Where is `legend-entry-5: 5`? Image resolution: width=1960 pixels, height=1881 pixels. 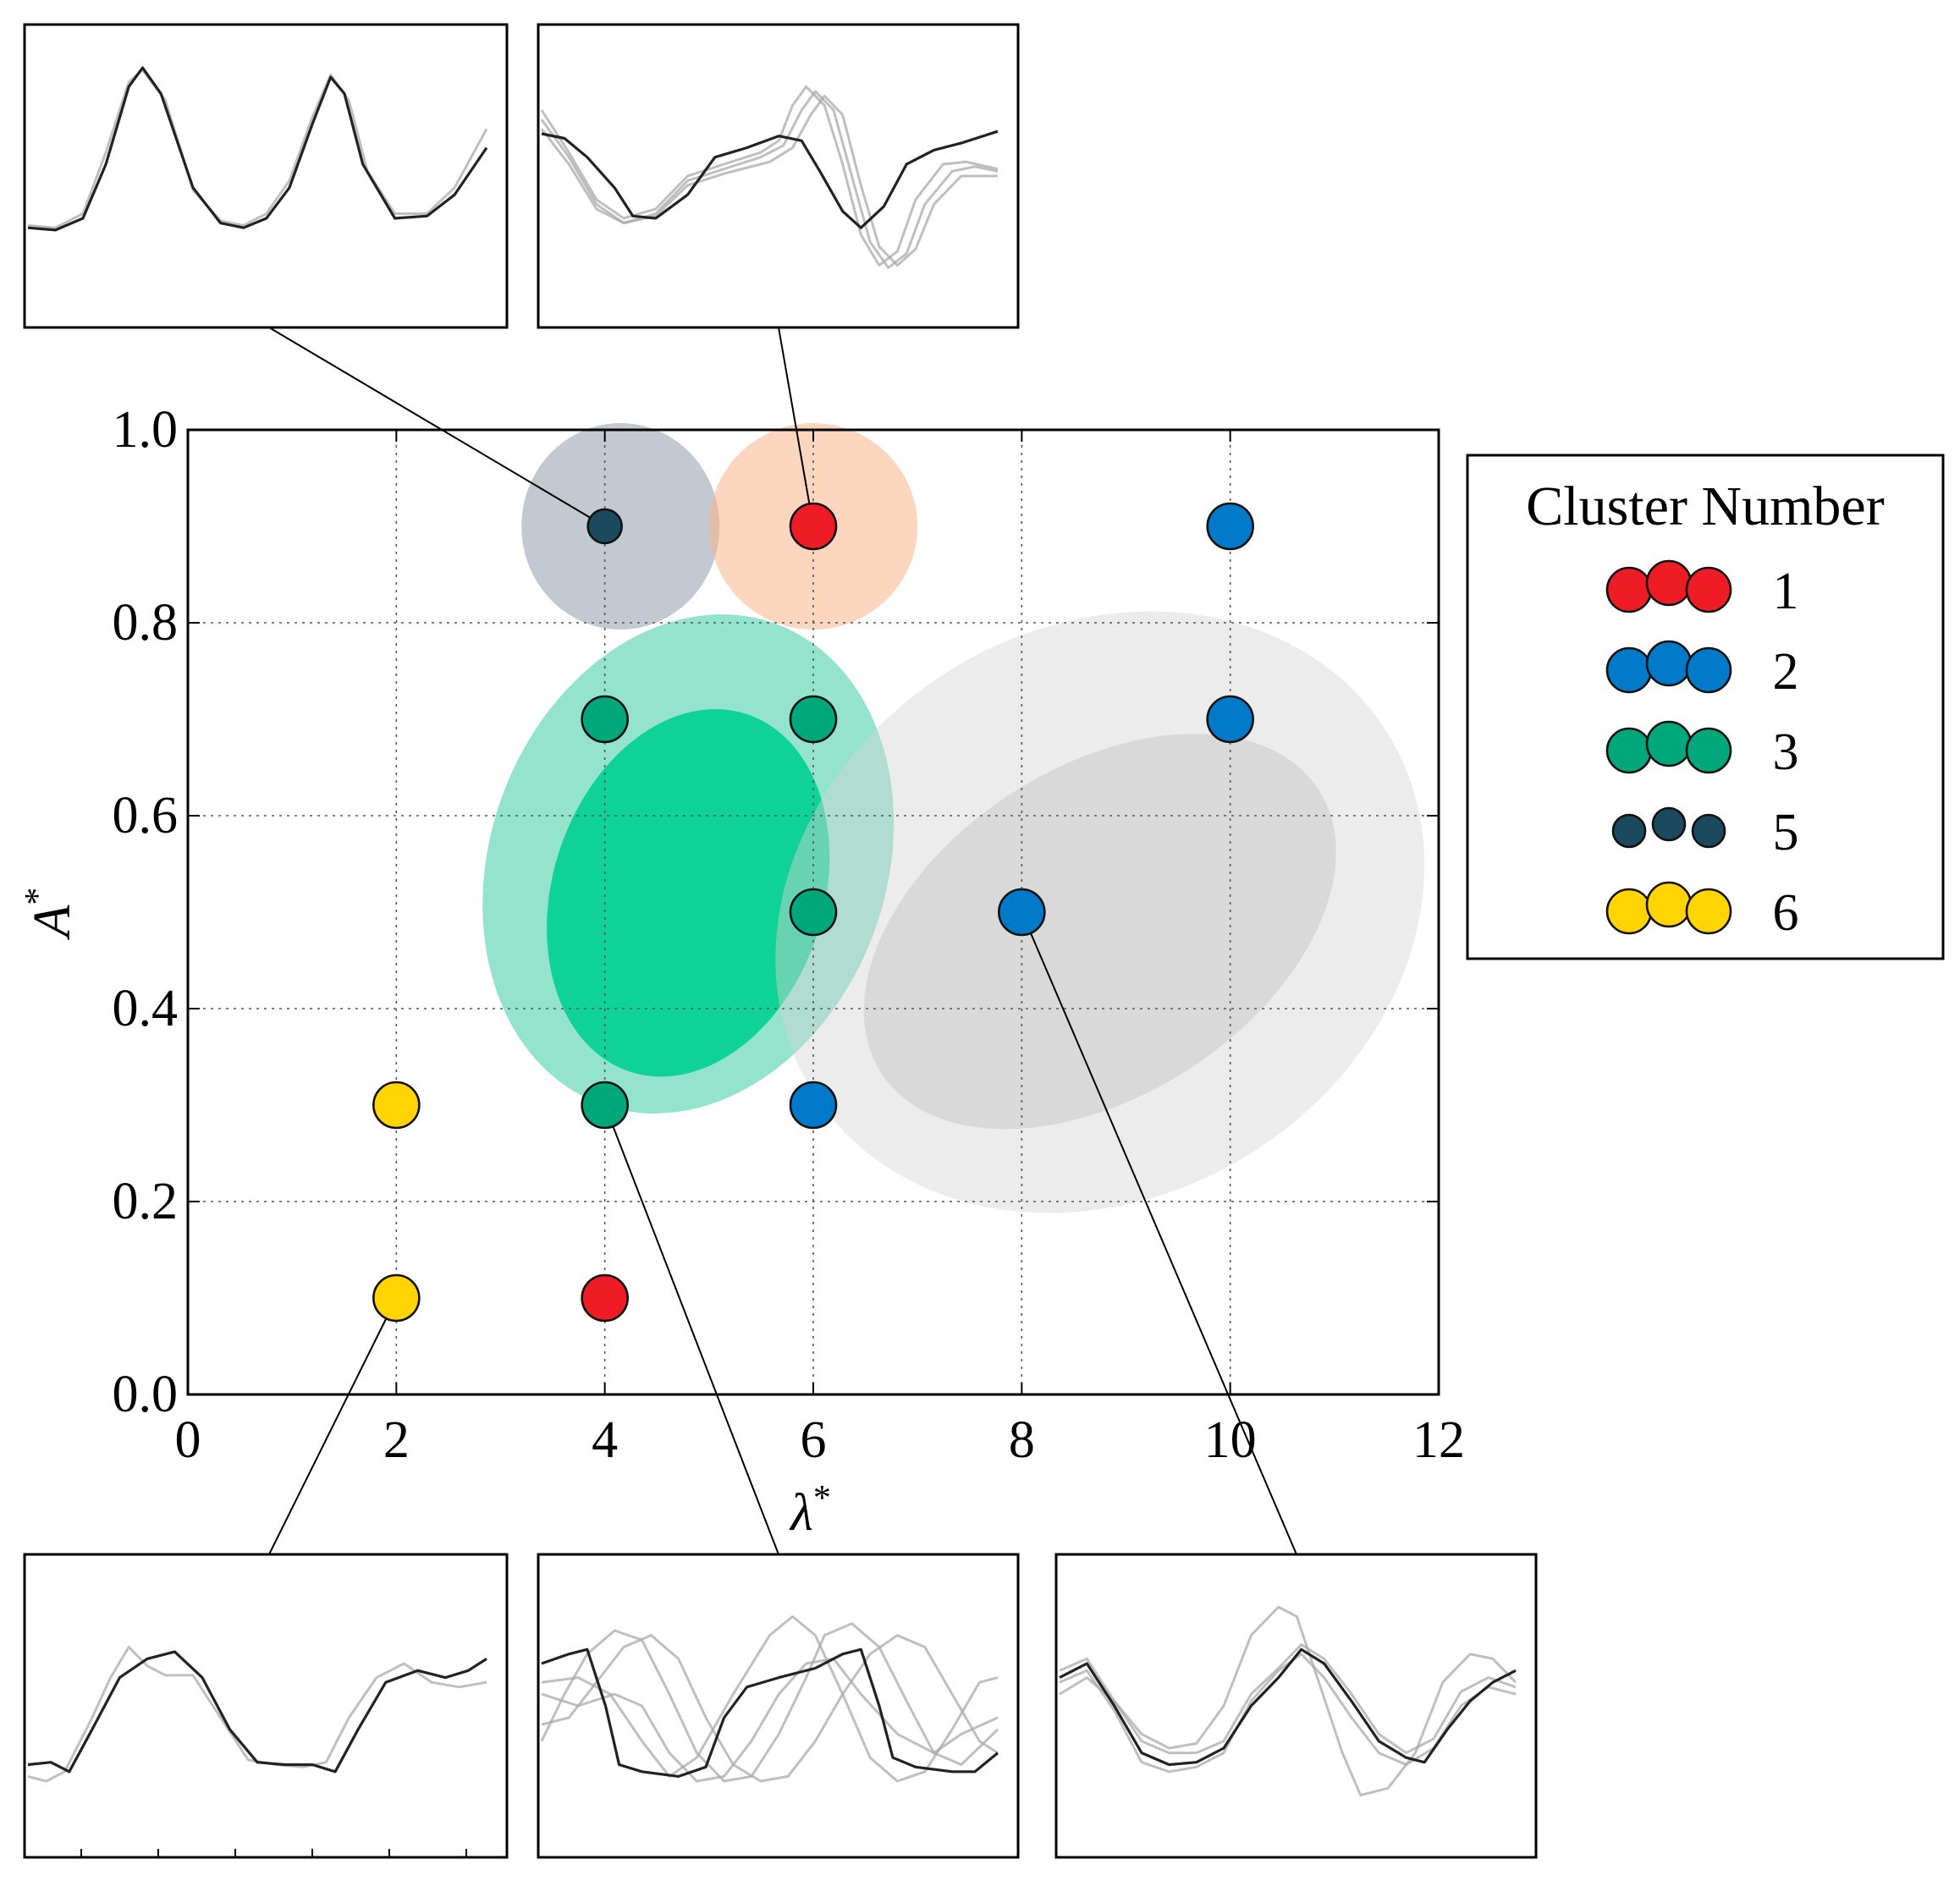
legend-entry-5: 5 is located at coordinates (1705, 832).